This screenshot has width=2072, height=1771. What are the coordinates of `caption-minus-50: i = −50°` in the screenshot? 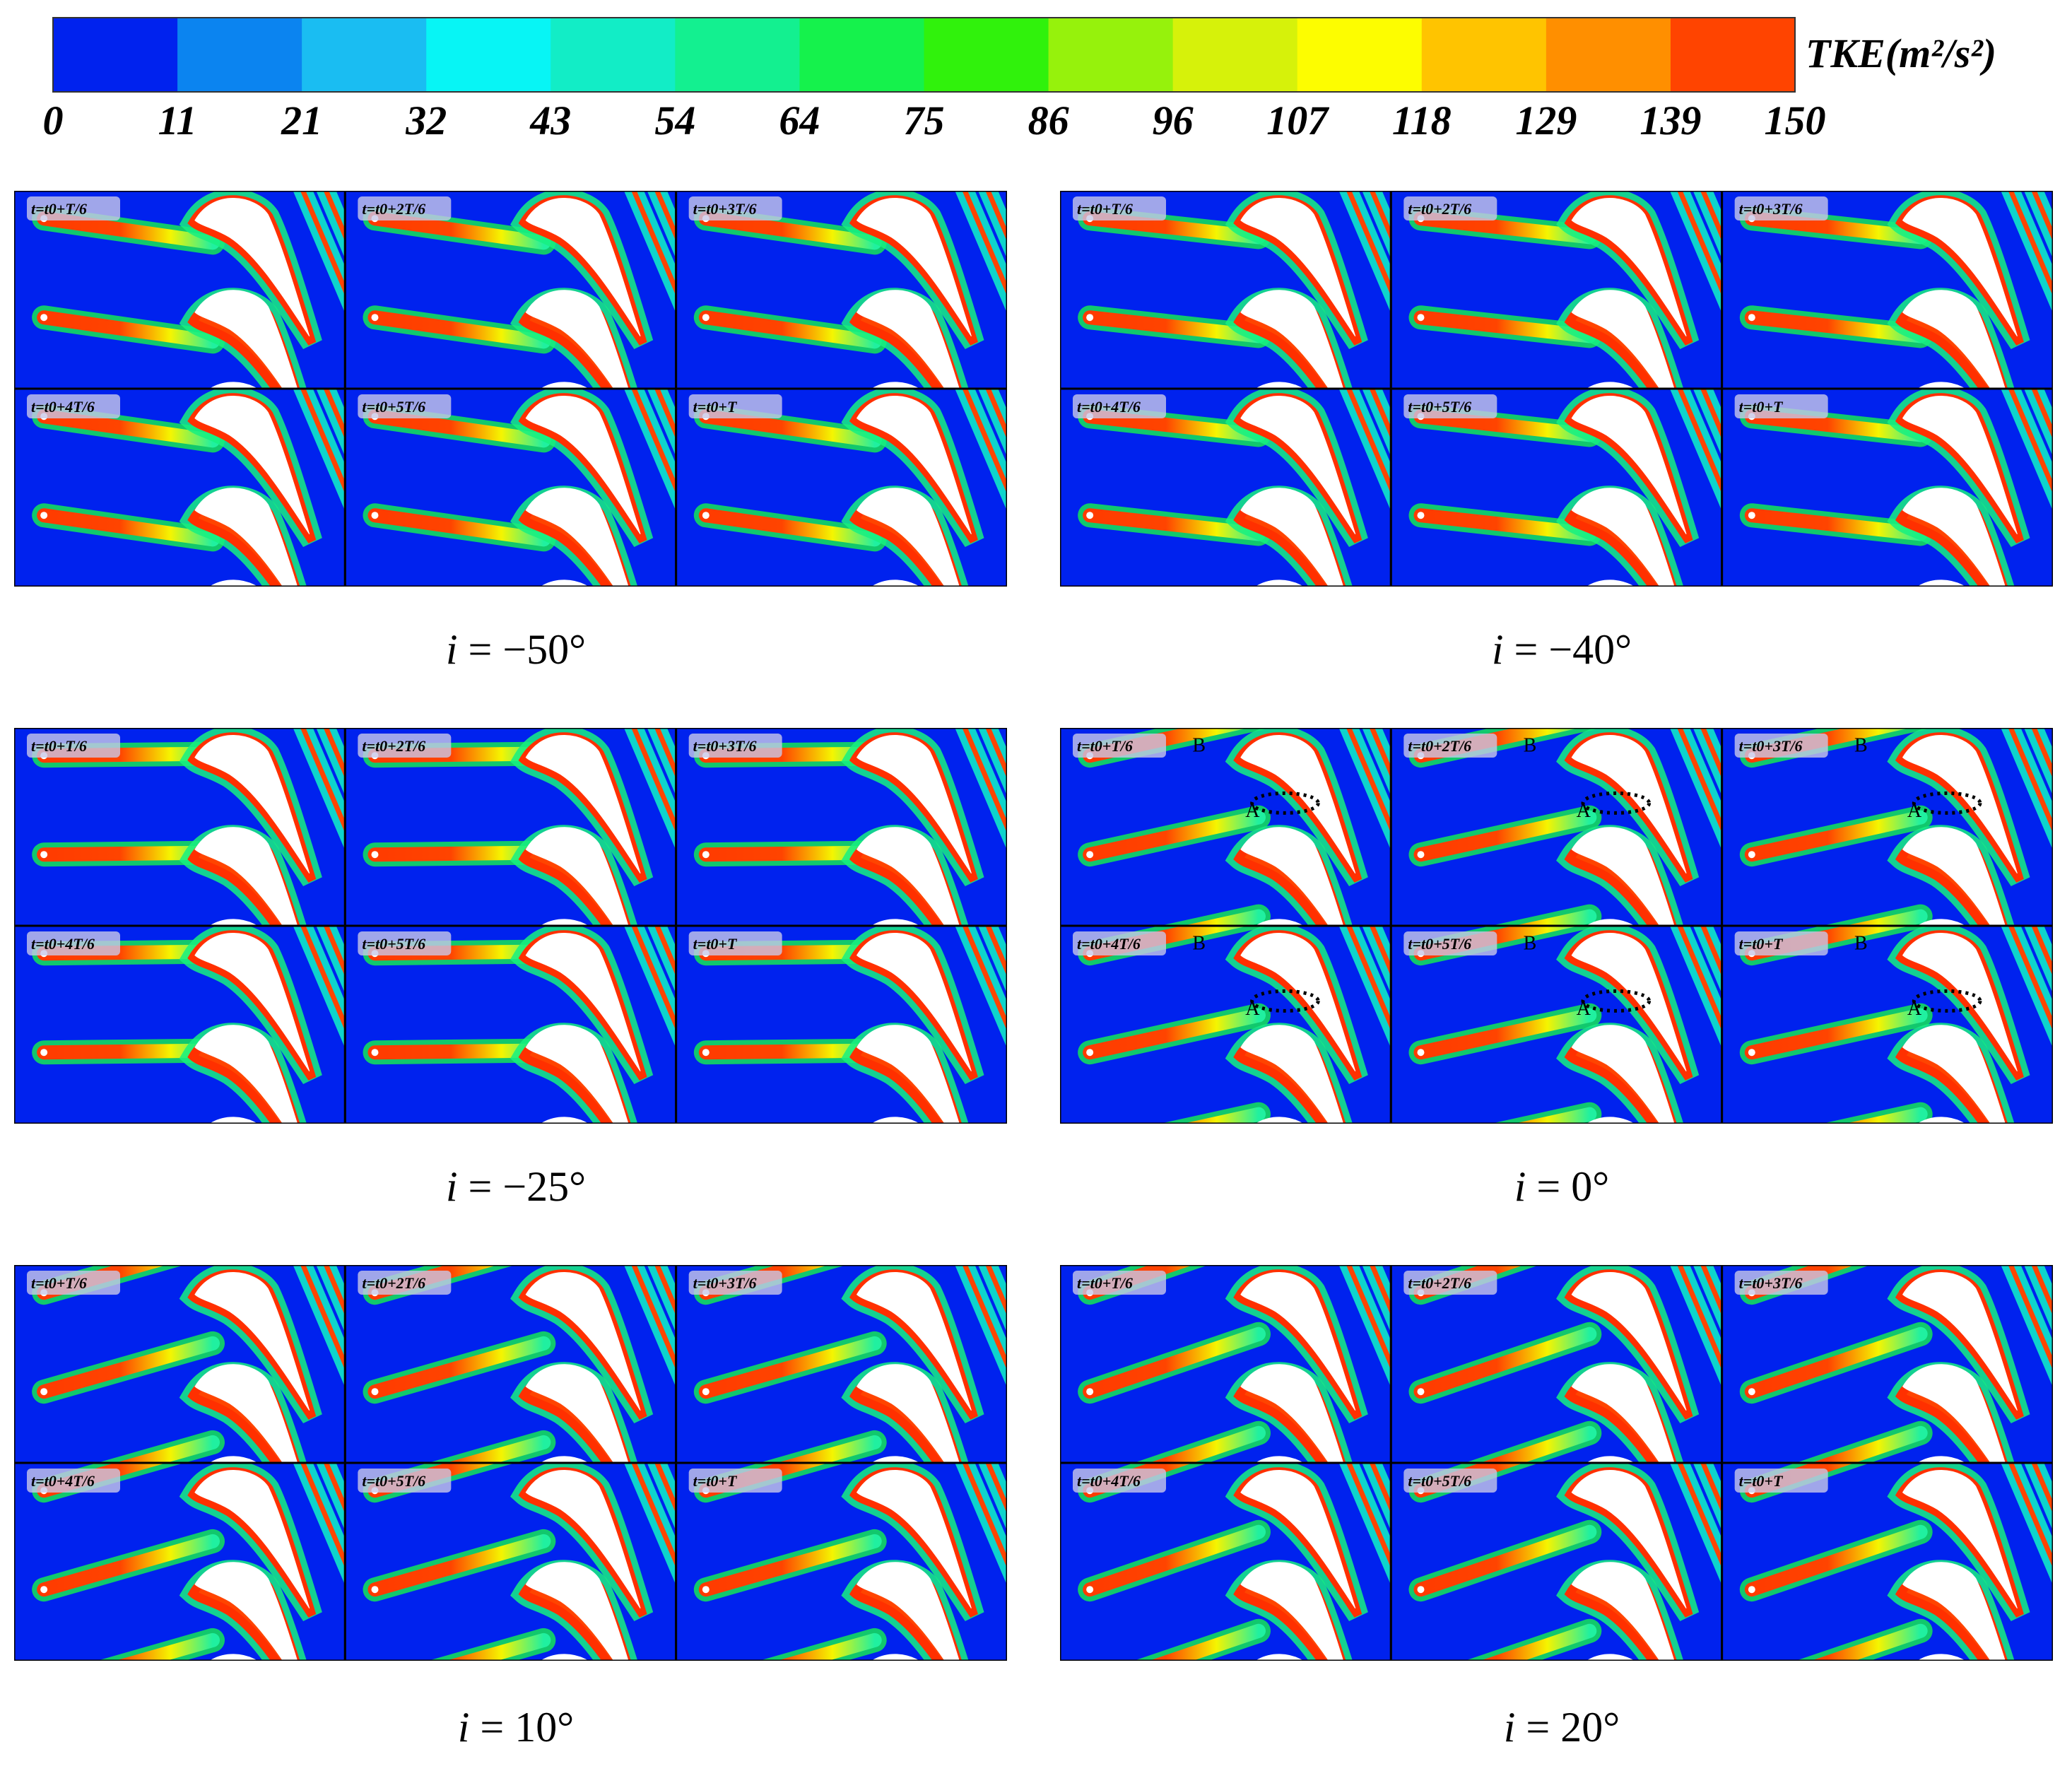 It's located at (516, 649).